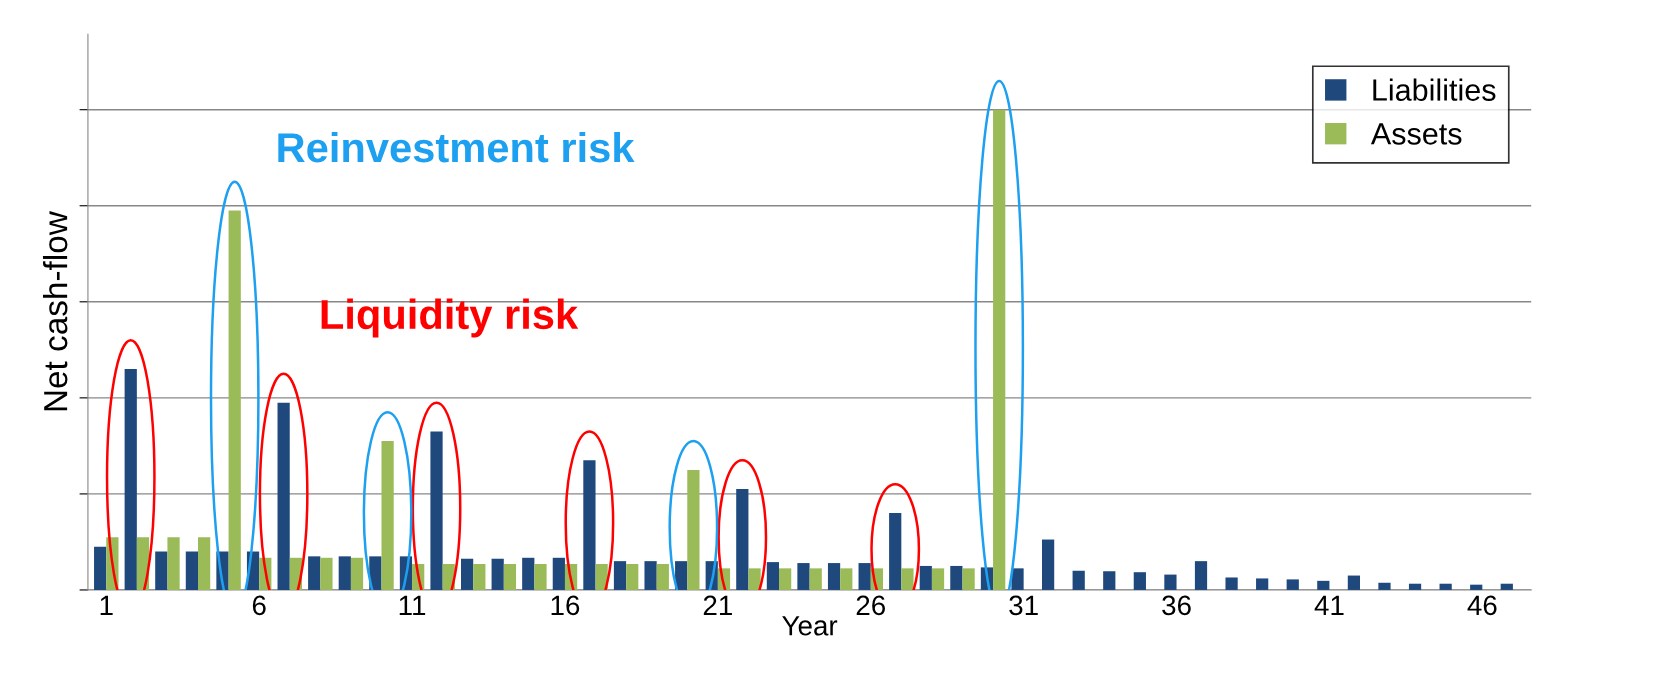 The height and width of the screenshot is (686, 1659). I want to click on x-tick-label: 21, so click(717, 605).